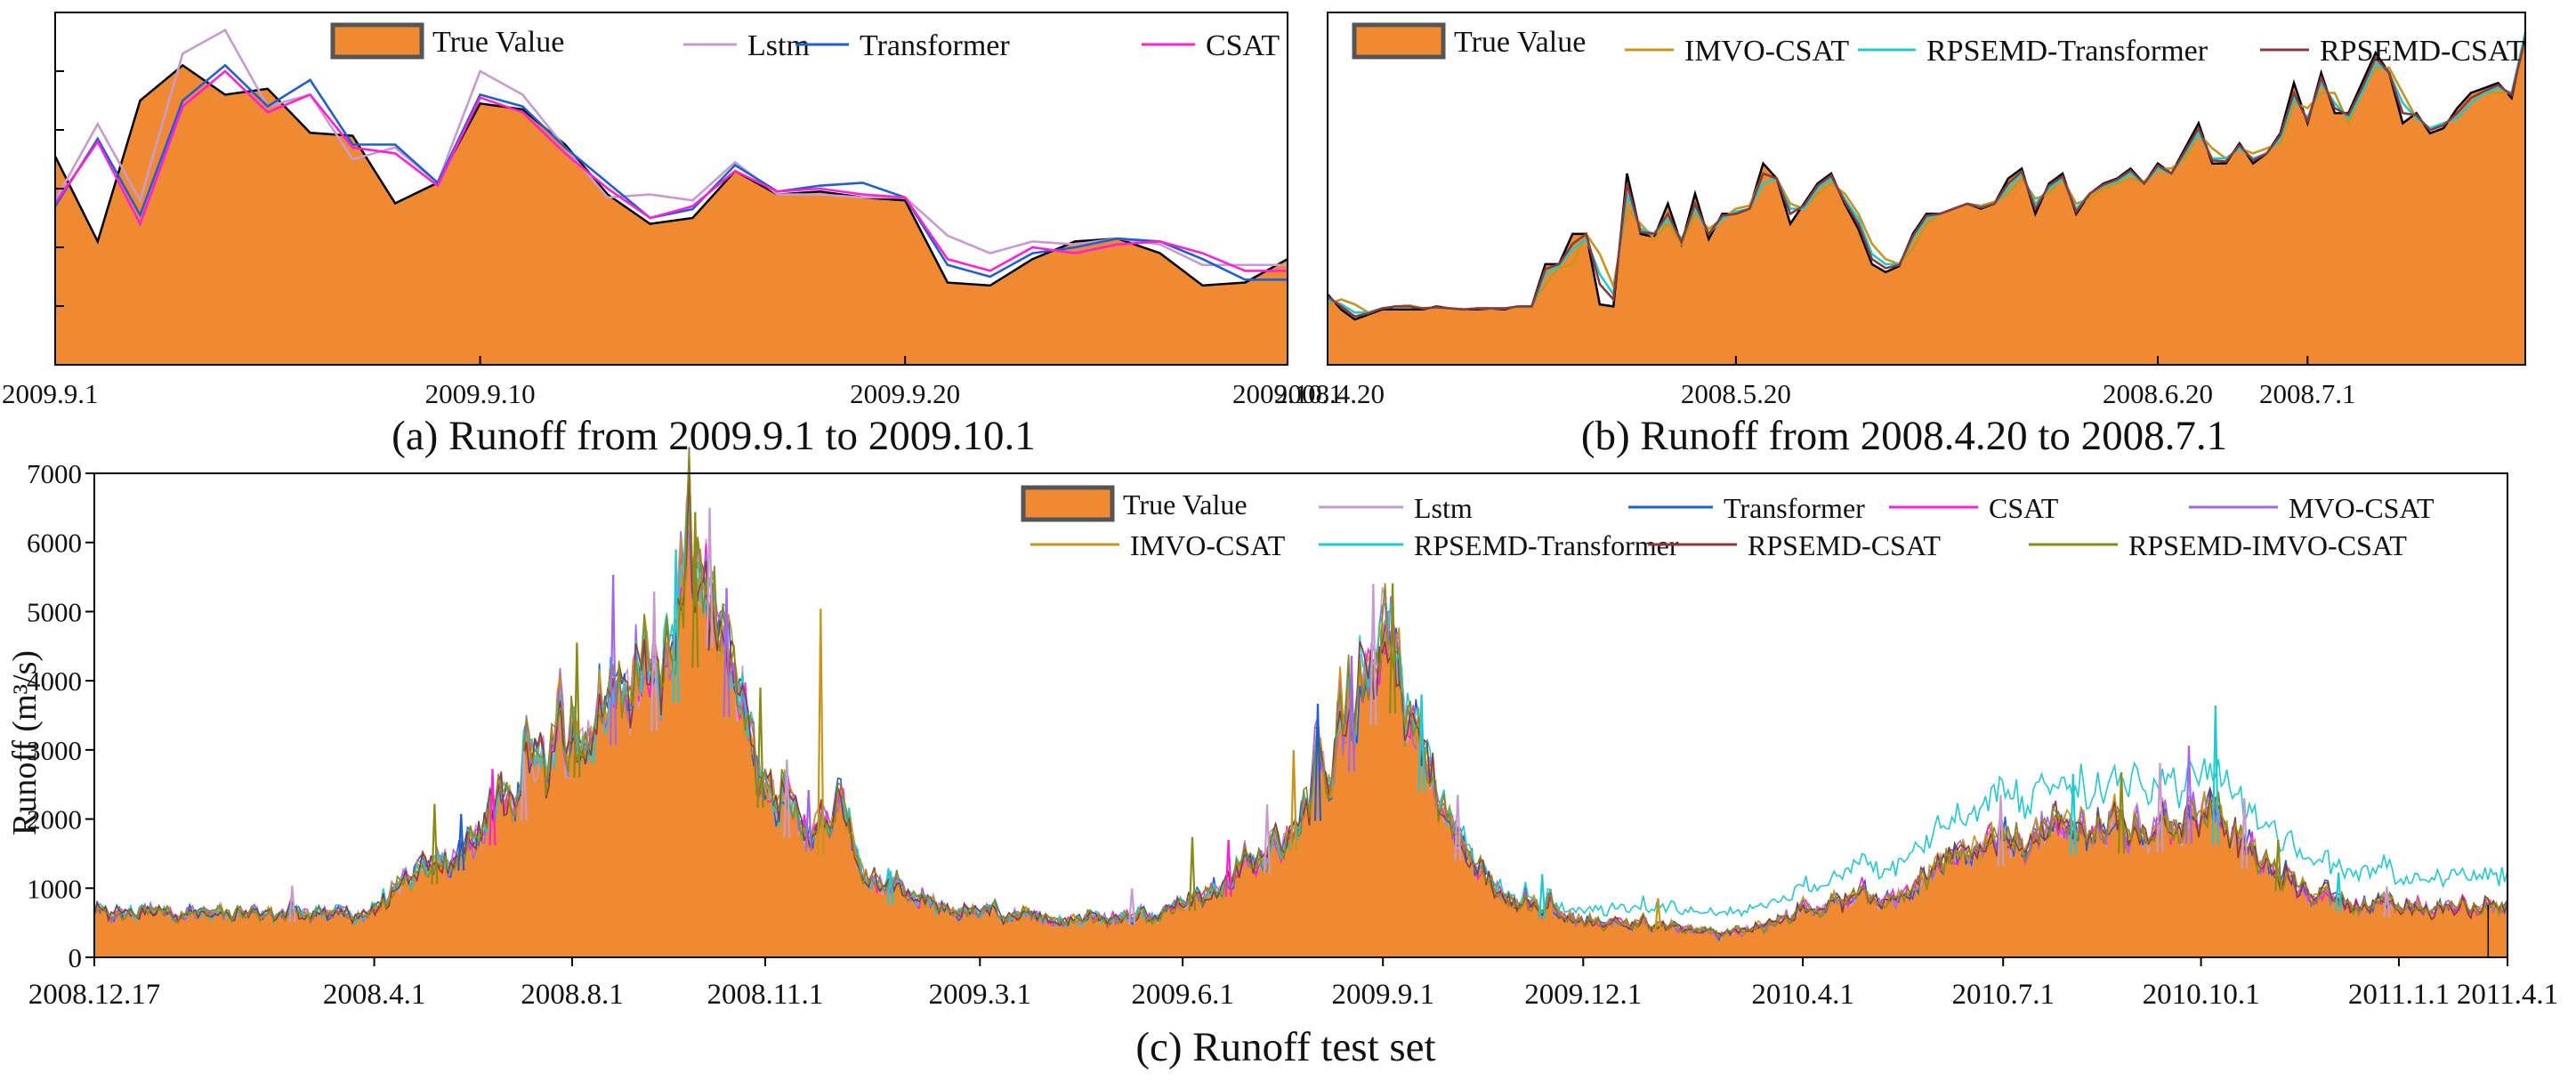 This screenshot has width=2576, height=1081. What do you see at coordinates (94, 995) in the screenshot?
I see `panel-c-x-tick-label: 2008.12.17` at bounding box center [94, 995].